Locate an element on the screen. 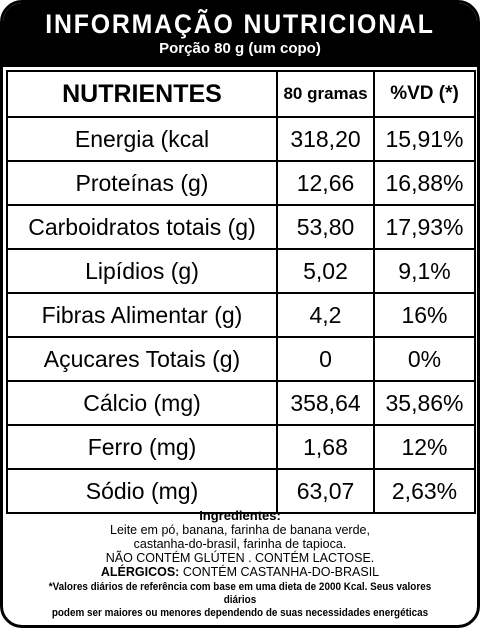 The height and width of the screenshot is (628, 480). nutrient-vd: 9,1% is located at coordinates (424, 271).